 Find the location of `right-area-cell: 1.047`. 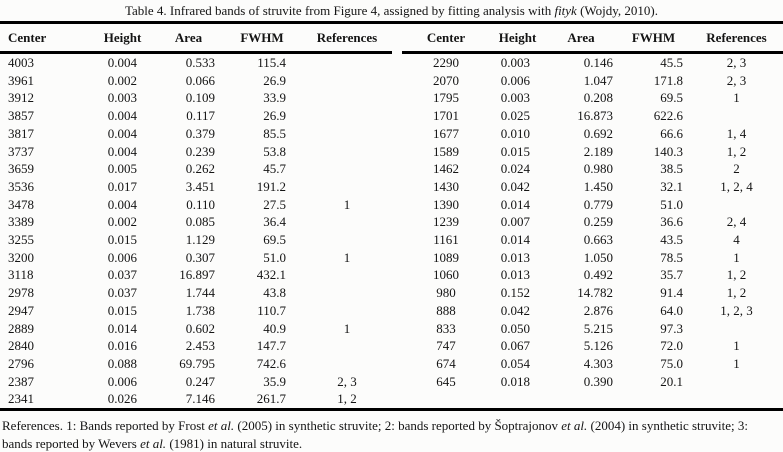

right-area-cell: 1.047 is located at coordinates (598, 80).